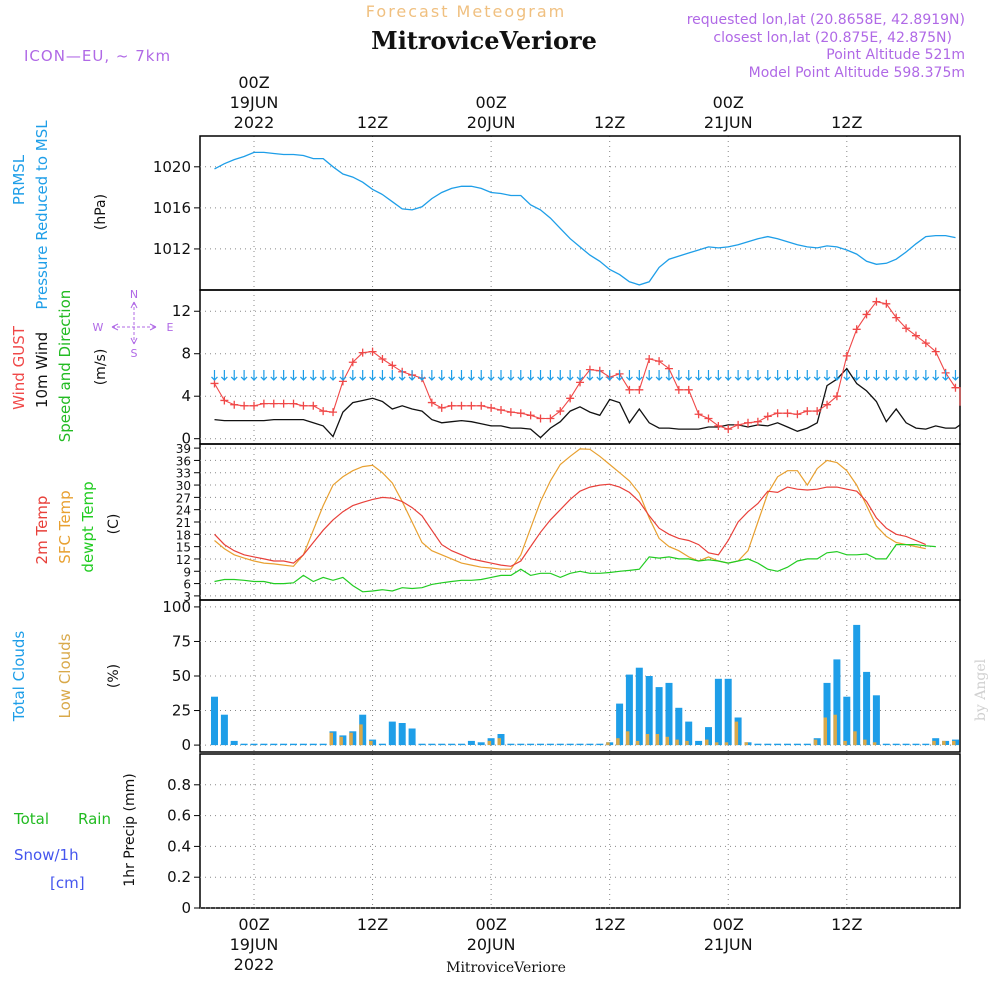 The height and width of the screenshot is (1000, 1000). What do you see at coordinates (728, 122) in the screenshot?
I see `time-label: 21JUN` at bounding box center [728, 122].